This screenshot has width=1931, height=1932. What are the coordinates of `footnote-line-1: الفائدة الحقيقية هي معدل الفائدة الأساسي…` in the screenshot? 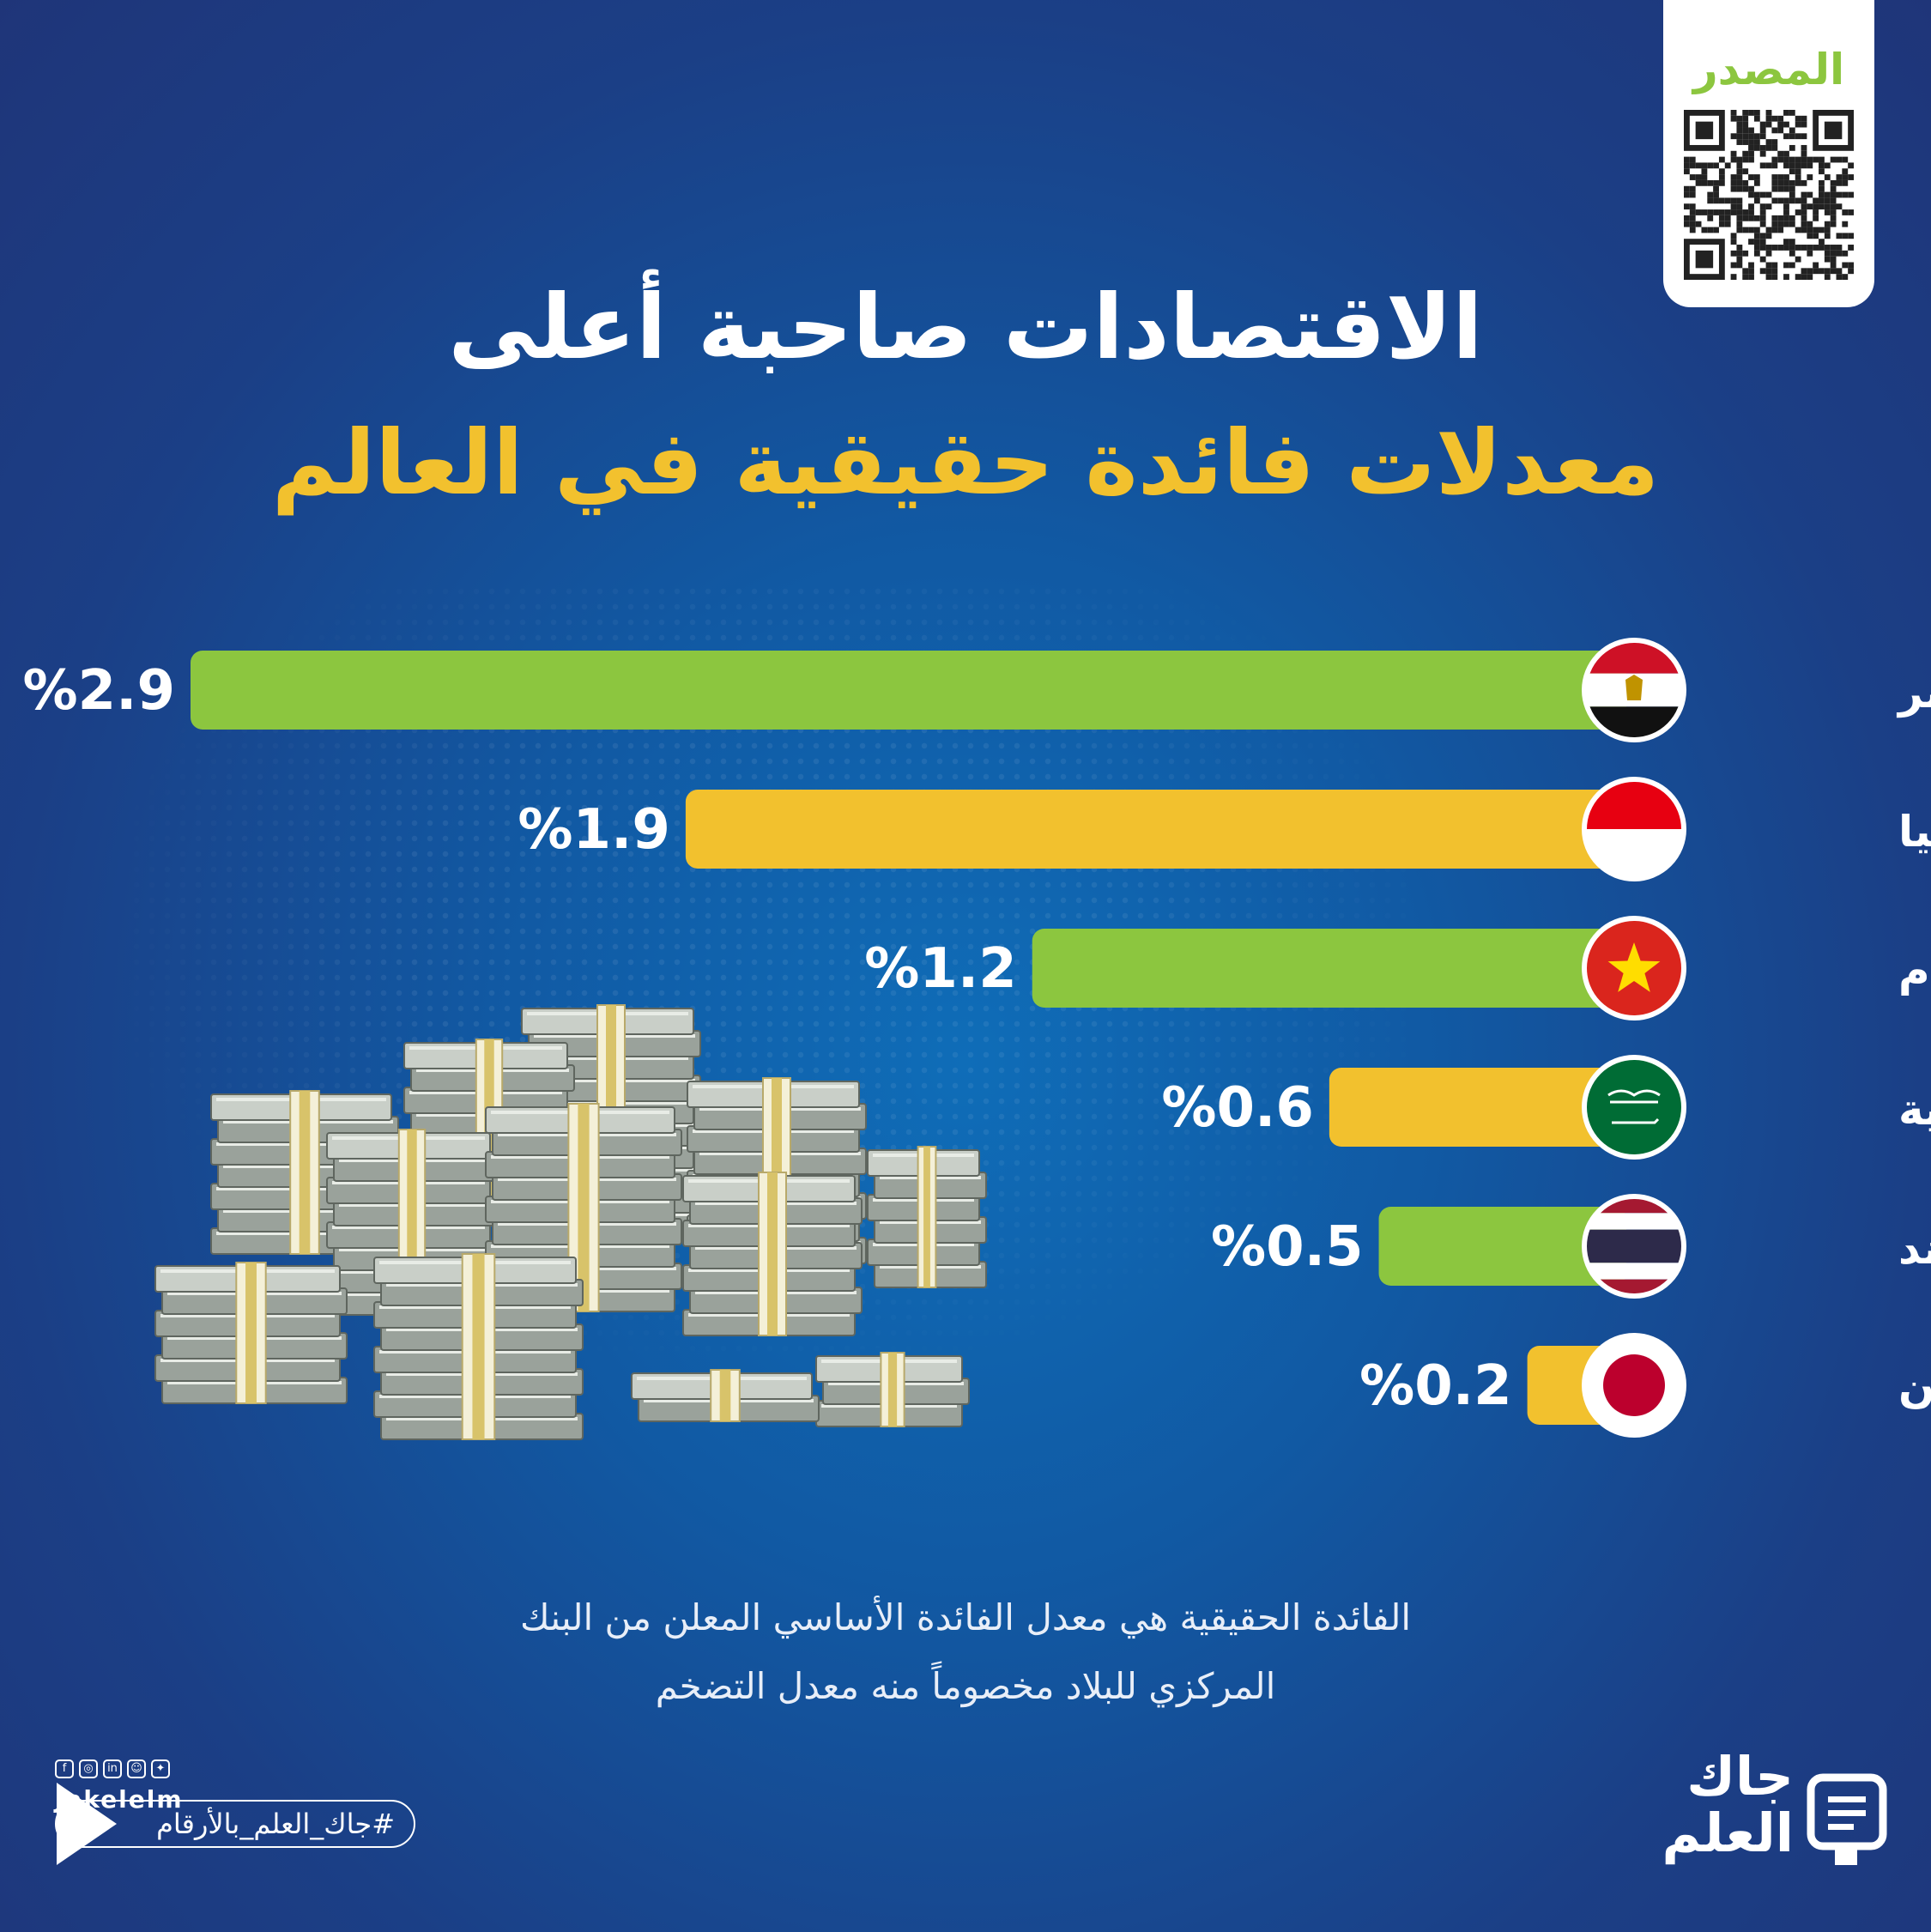 It's located at (965, 1617).